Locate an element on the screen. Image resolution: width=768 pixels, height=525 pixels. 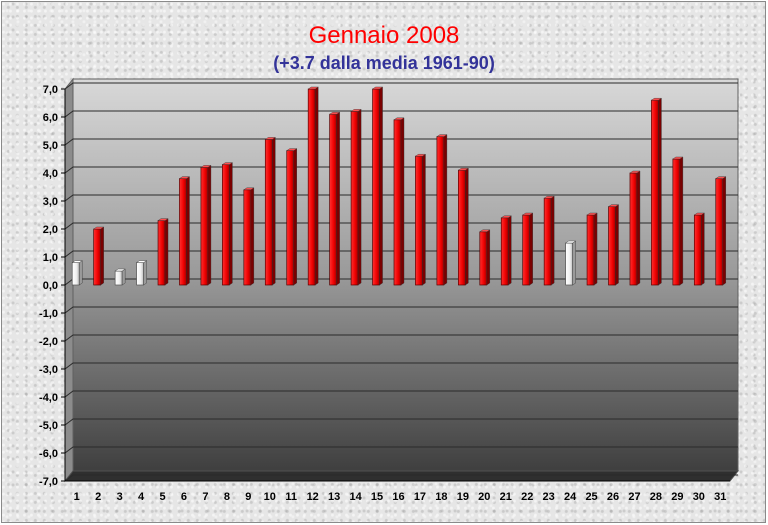
y-tick-label: 2,0 is located at coordinates (50, 230).